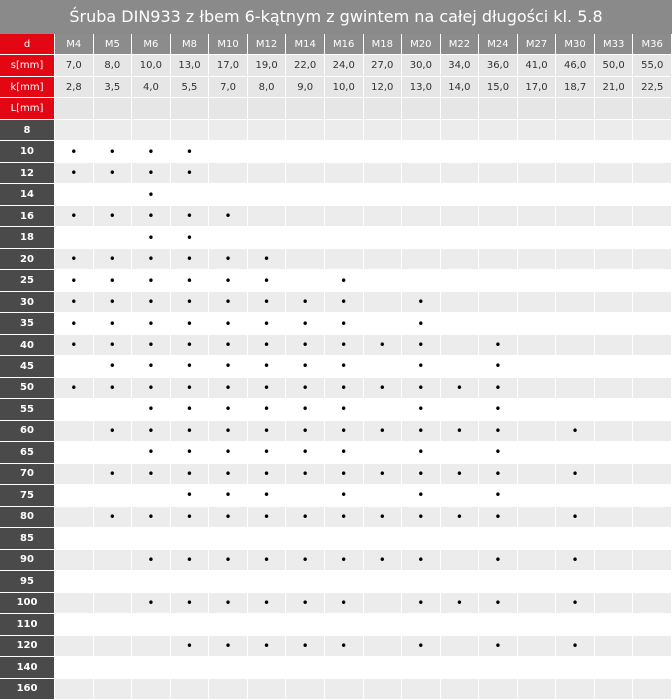 The image size is (672, 700). I want to click on dimension-cell: 30,0, so click(421, 66).